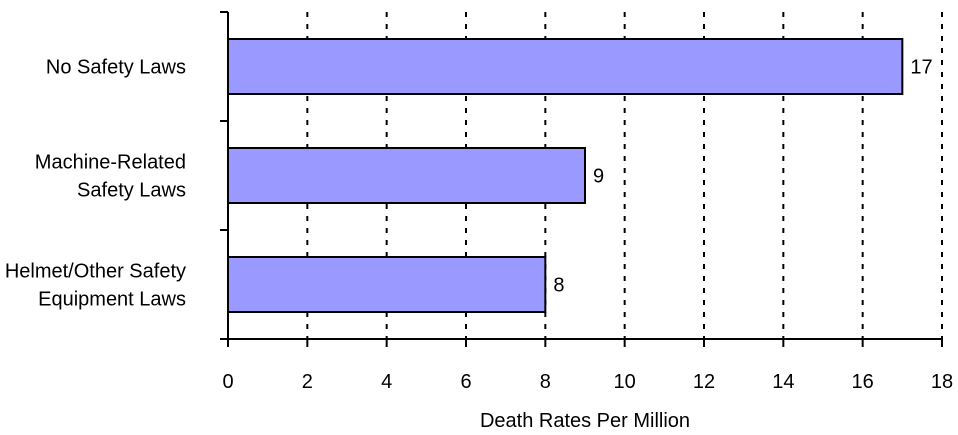 This screenshot has width=958, height=435. Describe the element at coordinates (116, 68) in the screenshot. I see `category-label: No Safety Laws` at that location.